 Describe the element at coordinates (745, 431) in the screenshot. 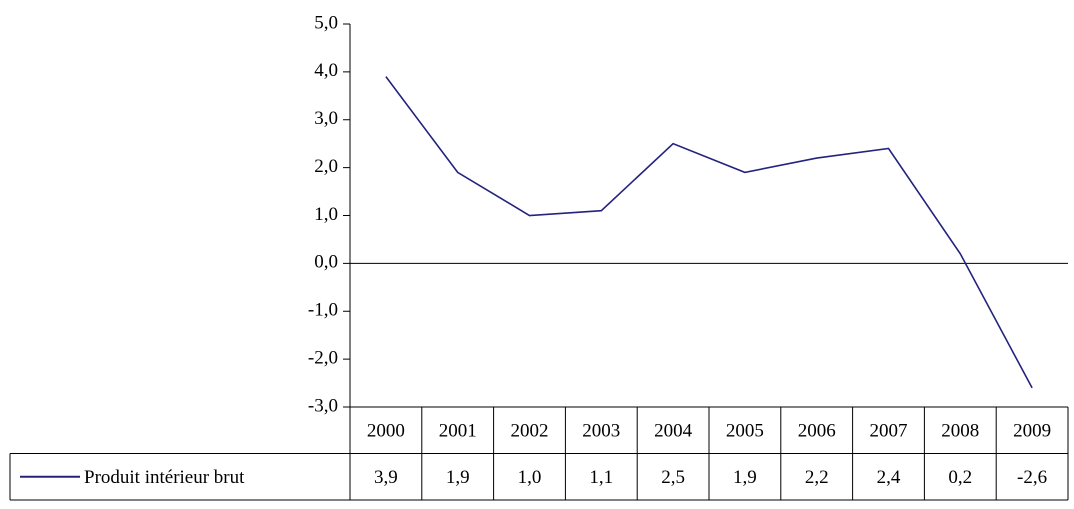

I see `x-tick-label: 2005` at that location.